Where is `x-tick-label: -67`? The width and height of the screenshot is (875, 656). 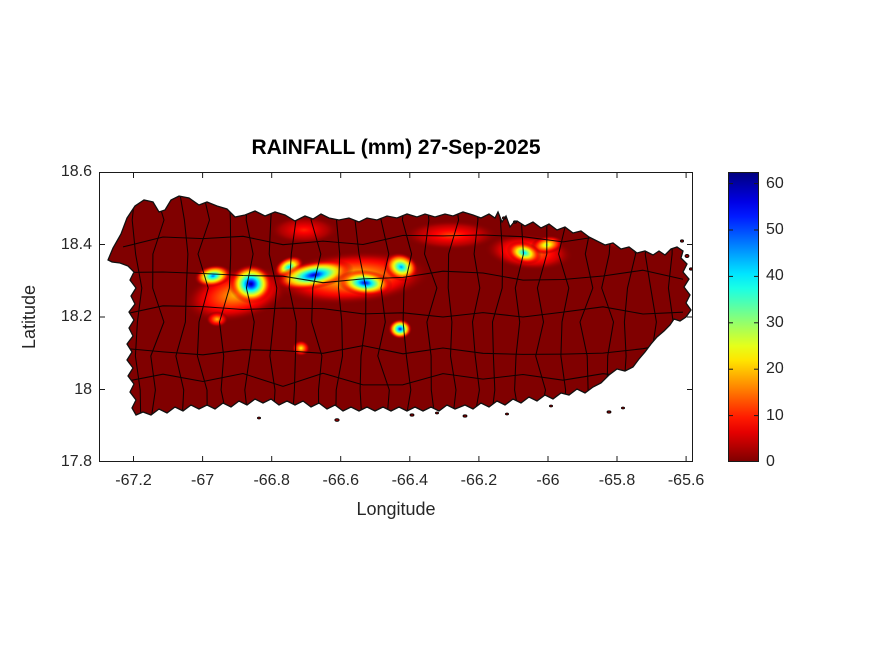
x-tick-label: -67 is located at coordinates (203, 480).